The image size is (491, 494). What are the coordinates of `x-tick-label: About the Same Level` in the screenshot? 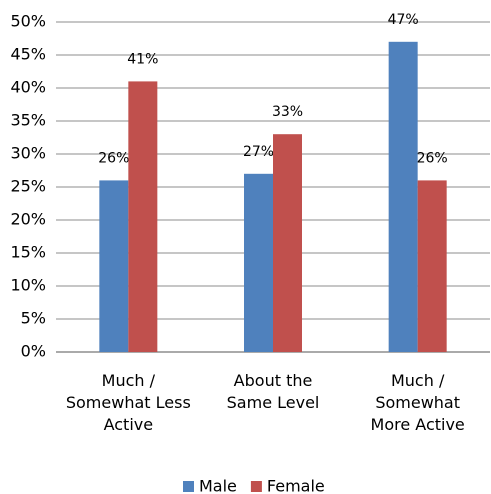 It's located at (273, 391).